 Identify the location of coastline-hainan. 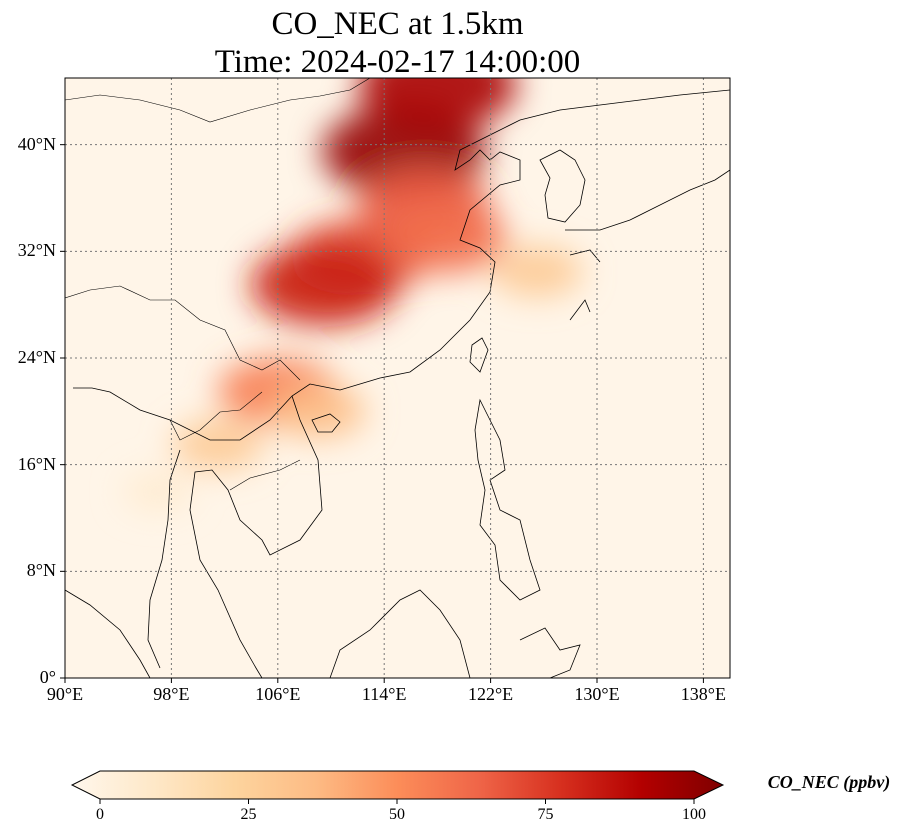
(326, 423).